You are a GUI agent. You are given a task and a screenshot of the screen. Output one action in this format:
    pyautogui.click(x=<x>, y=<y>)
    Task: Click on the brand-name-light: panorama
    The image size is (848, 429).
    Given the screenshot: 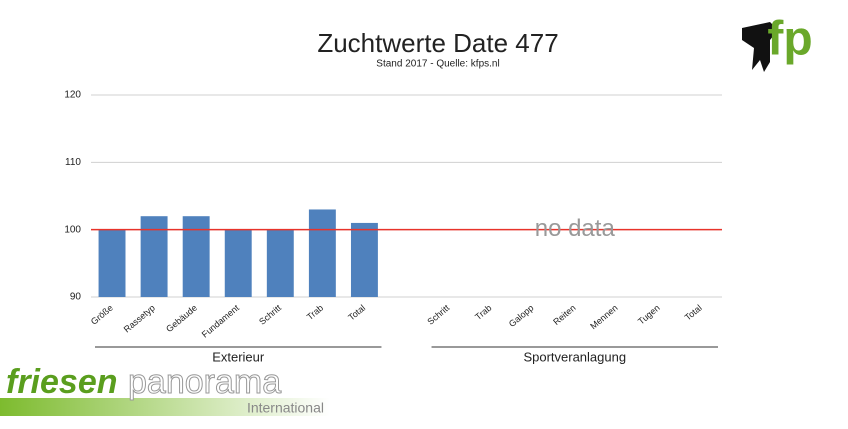 What is the action you would take?
    pyautogui.click(x=204, y=382)
    